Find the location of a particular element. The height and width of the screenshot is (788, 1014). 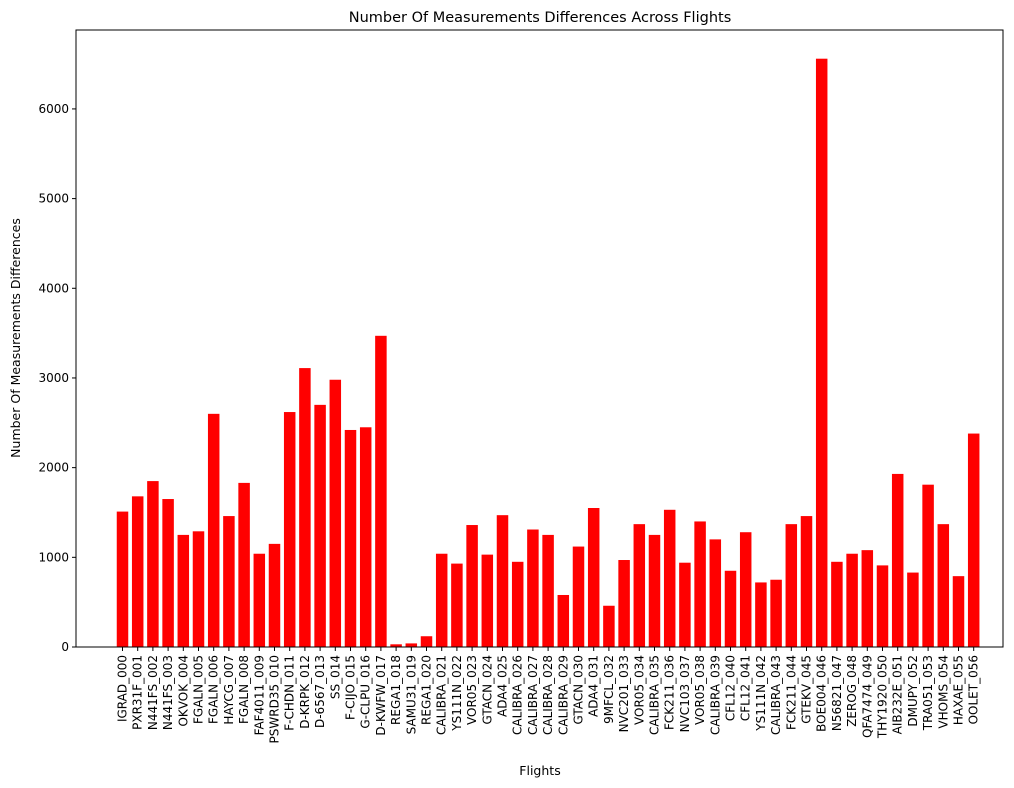

x-tick-label: YS111N_042 is located at coordinates (761, 693).